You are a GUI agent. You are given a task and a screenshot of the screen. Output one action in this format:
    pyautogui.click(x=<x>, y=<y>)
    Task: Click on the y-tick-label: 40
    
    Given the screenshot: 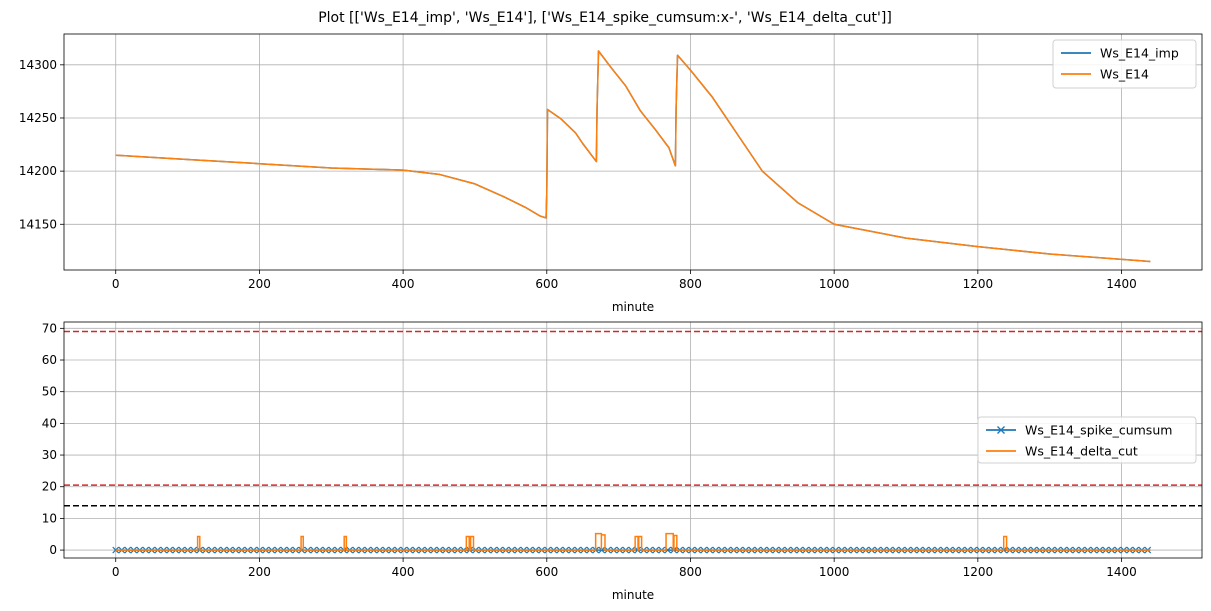 What is the action you would take?
    pyautogui.click(x=49, y=423)
    